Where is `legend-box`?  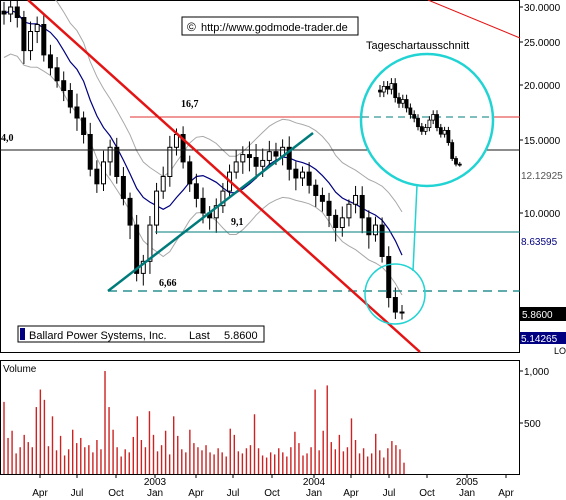
legend-box is located at coordinates (141, 334).